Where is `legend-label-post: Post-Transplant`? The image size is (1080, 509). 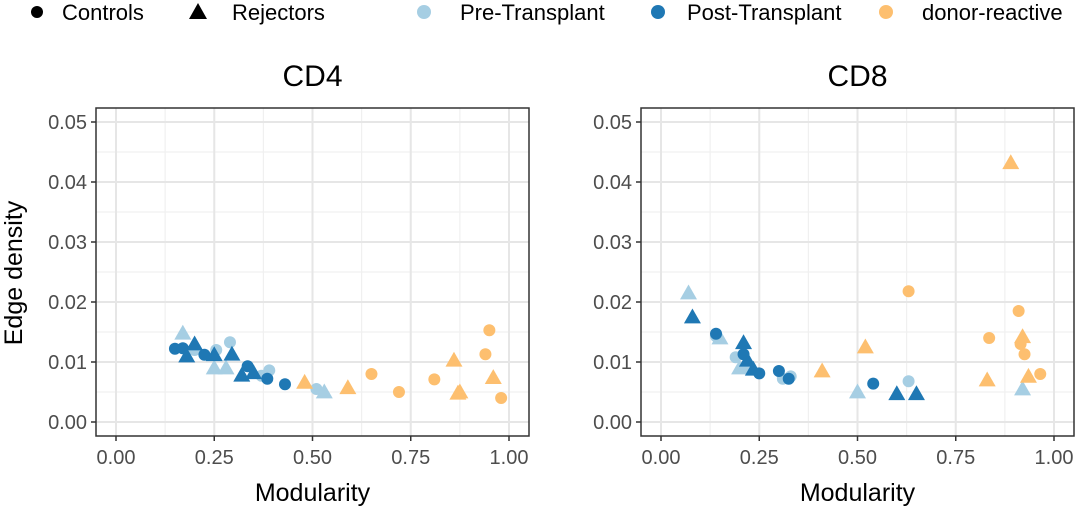 legend-label-post: Post-Transplant is located at coordinates (764, 12).